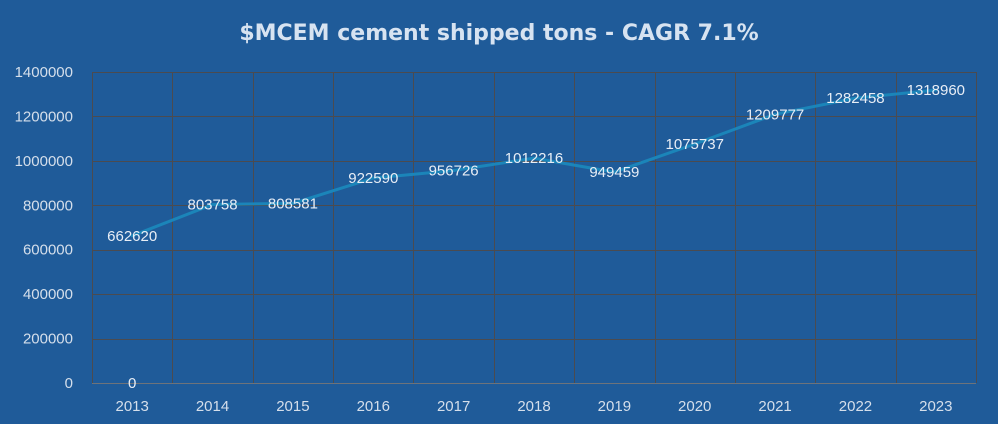 The height and width of the screenshot is (424, 998). What do you see at coordinates (48, 339) in the screenshot?
I see `y-tick-label-200000: 200000` at bounding box center [48, 339].